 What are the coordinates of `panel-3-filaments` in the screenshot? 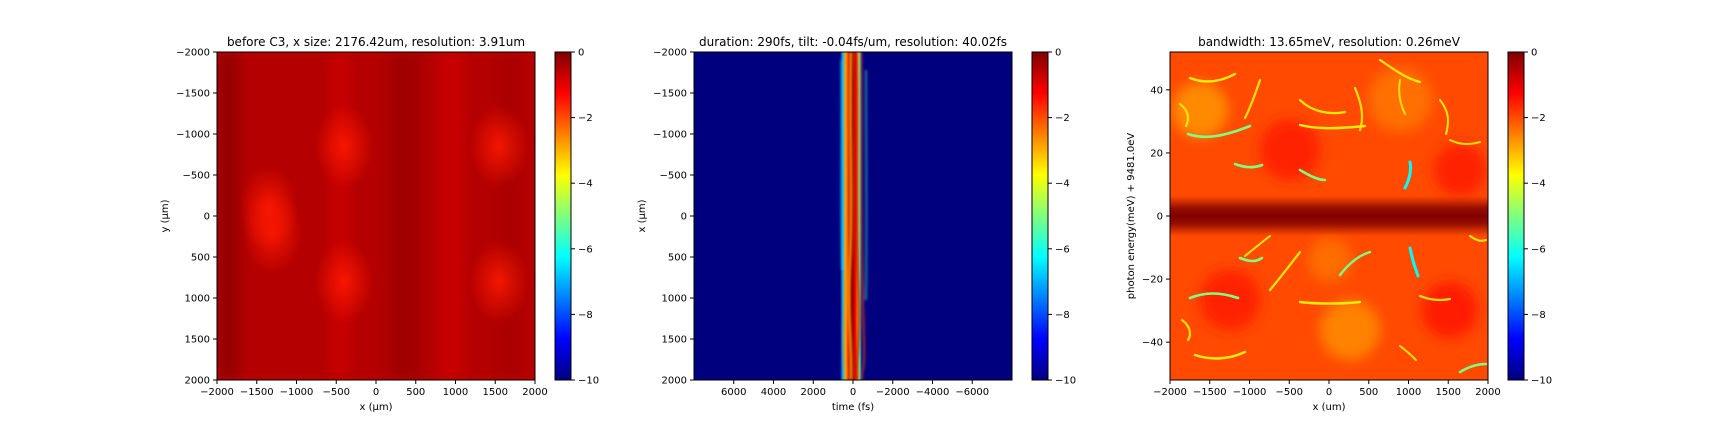 It's located at (1333, 216).